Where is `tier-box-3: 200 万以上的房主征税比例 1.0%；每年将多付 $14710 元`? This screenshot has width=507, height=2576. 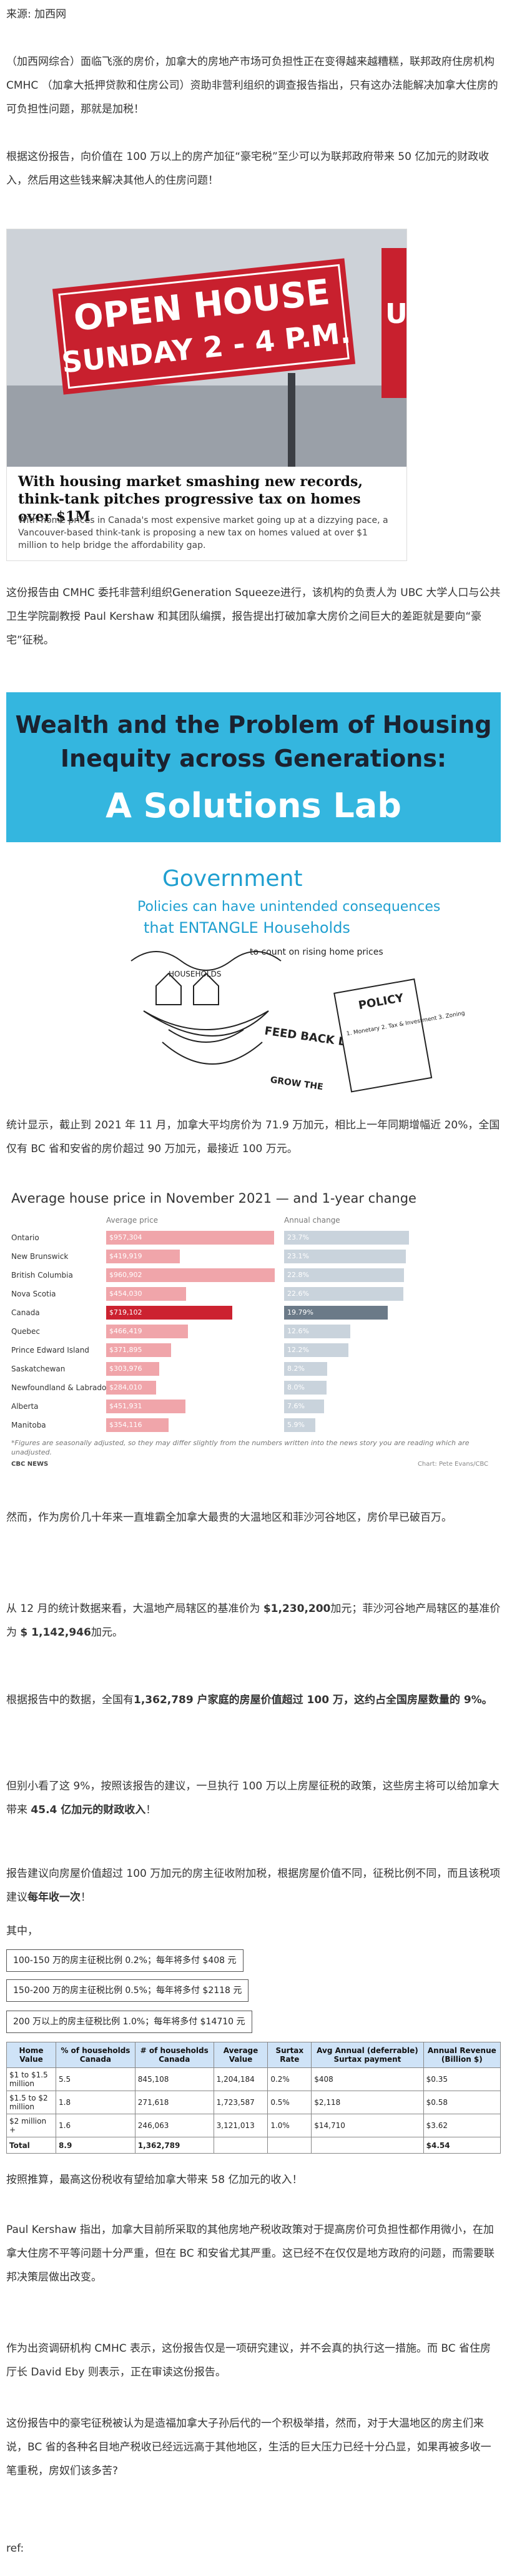
tier-box-3: 200 万以上的房主征税比例 1.0%；每年将多付 $14710 元 is located at coordinates (129, 2022).